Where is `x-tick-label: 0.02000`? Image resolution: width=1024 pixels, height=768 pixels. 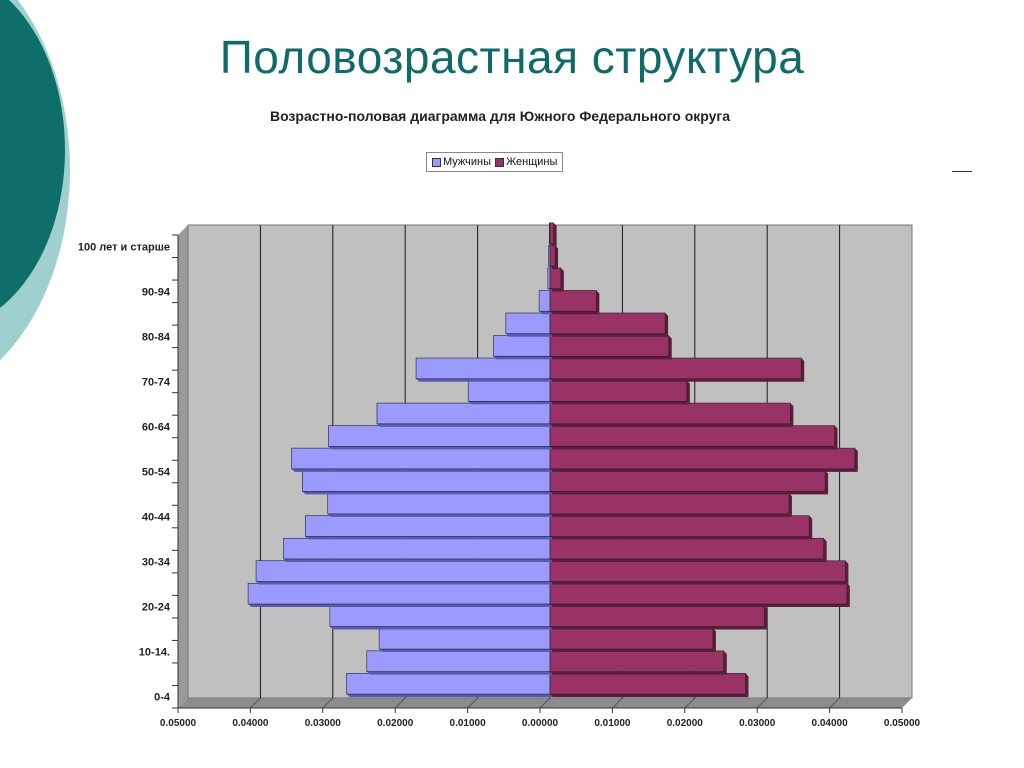 x-tick-label: 0.02000 is located at coordinates (685, 723).